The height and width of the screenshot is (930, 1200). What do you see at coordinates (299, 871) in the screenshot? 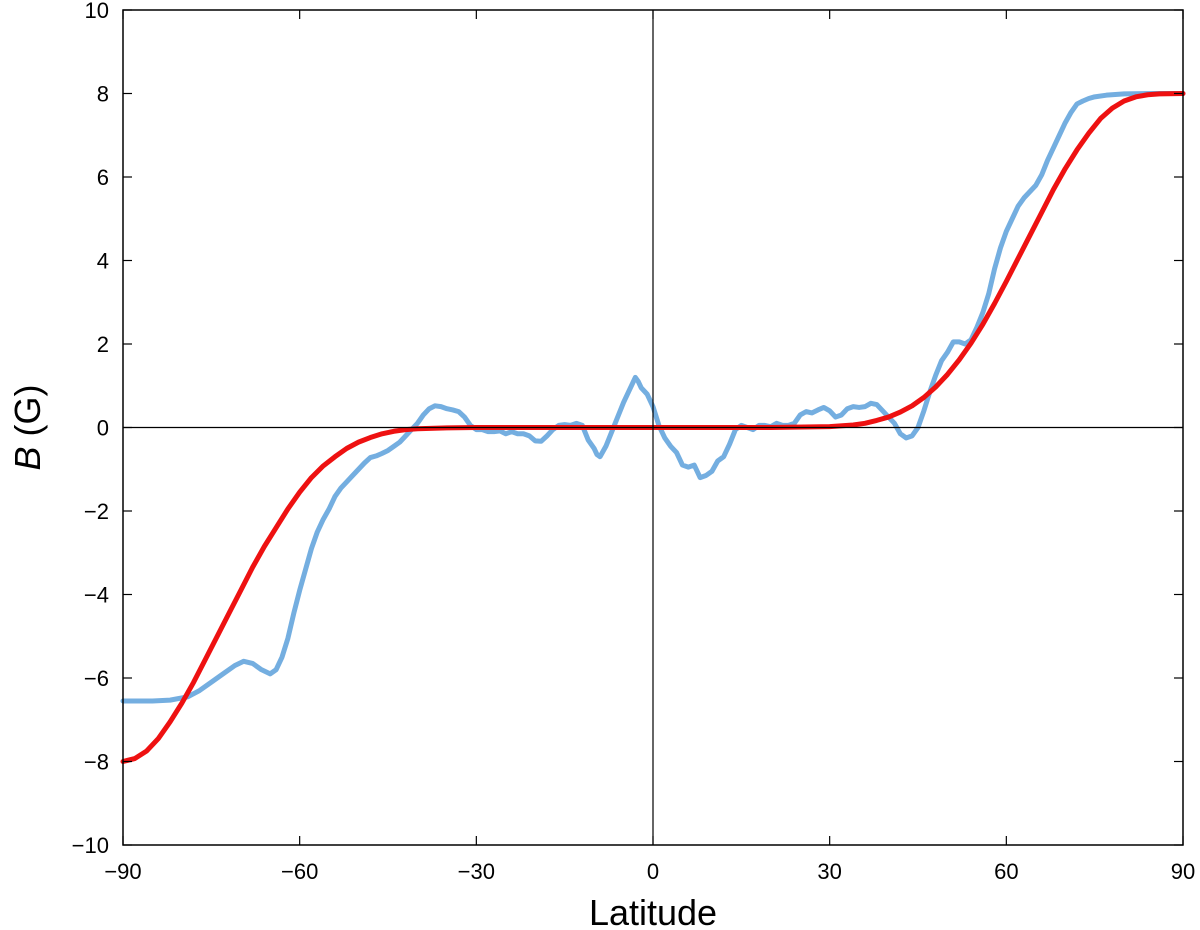
I see `x-tick-label: −60` at bounding box center [299, 871].